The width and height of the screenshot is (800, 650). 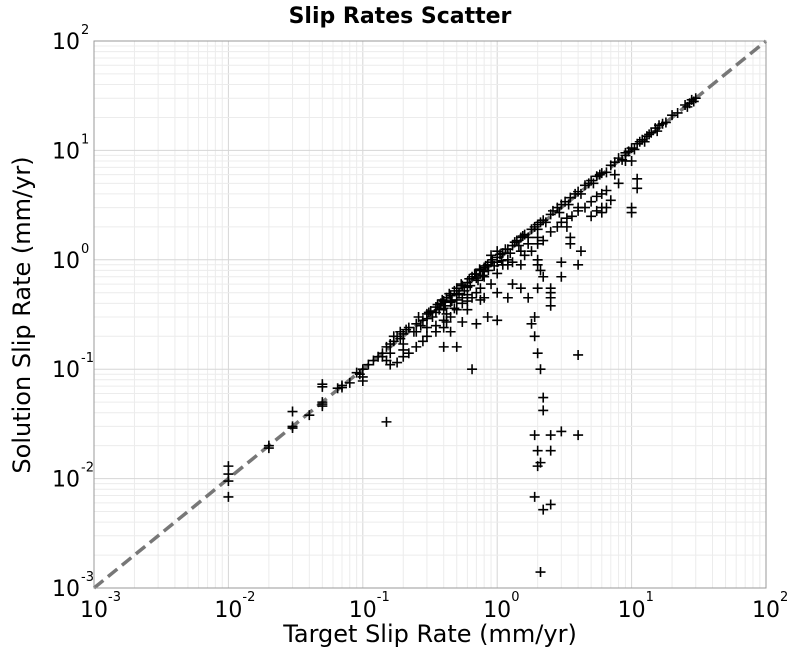 What do you see at coordinates (85, 30) in the screenshot?
I see `y-tick-exponent: 2` at bounding box center [85, 30].